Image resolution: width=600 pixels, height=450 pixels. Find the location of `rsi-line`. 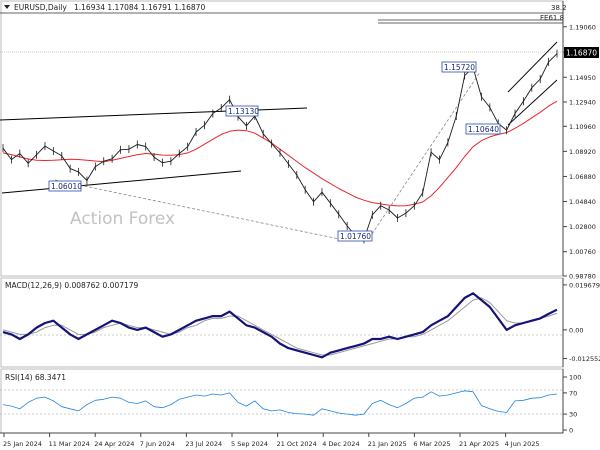

rsi-line is located at coordinates (280, 403).